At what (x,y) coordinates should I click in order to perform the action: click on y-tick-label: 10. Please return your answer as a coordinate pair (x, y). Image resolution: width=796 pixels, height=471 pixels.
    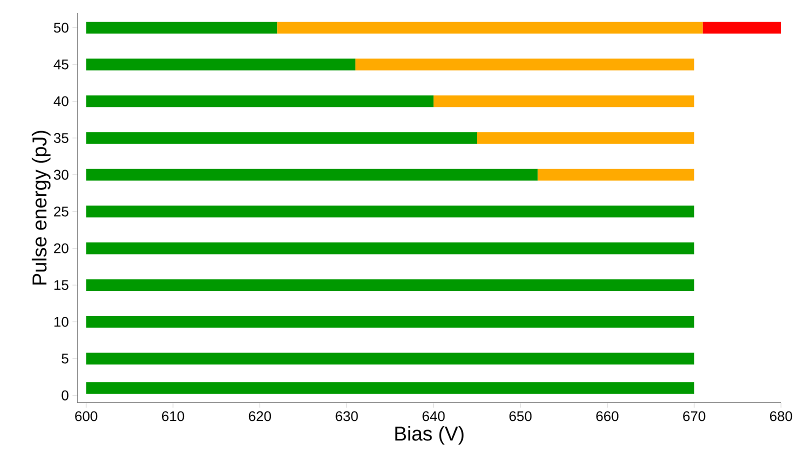
    Looking at the image, I should click on (61, 322).